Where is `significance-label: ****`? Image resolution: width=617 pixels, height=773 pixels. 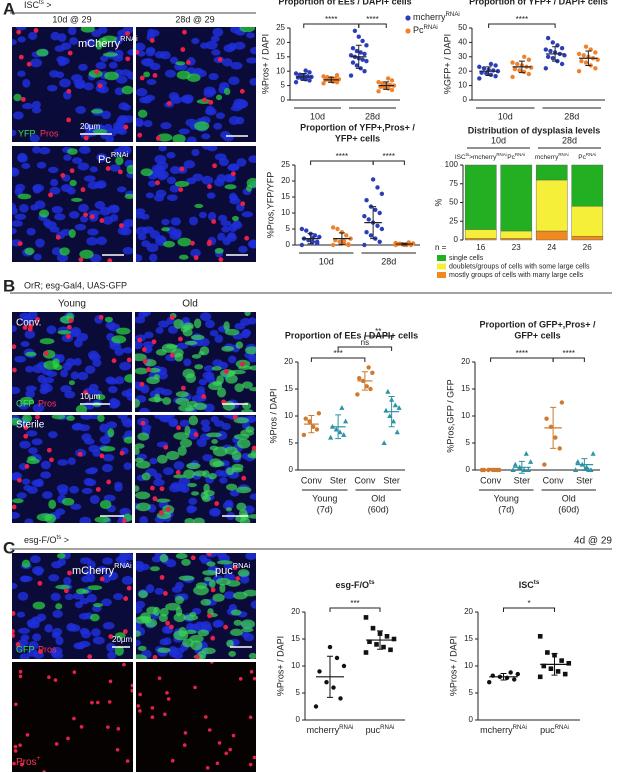 significance-label: **** is located at coordinates (522, 353).